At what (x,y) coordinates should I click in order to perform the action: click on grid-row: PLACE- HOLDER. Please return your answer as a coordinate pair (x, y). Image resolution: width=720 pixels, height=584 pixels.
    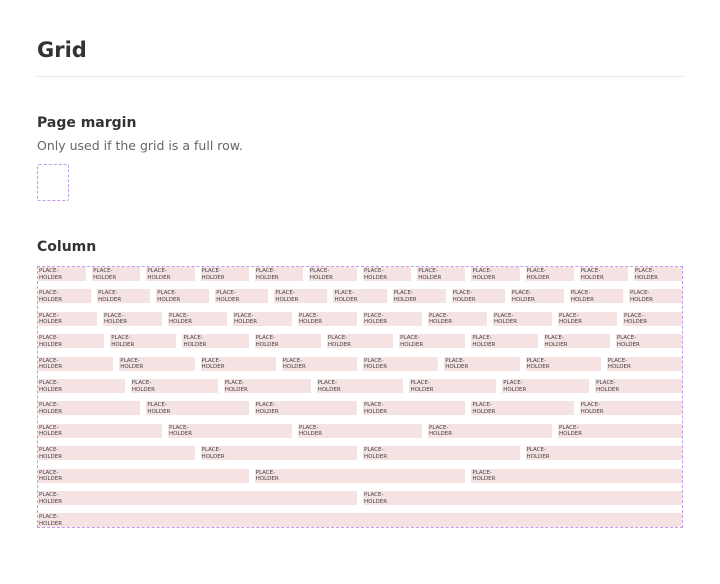
    Looking at the image, I should click on (360, 520).